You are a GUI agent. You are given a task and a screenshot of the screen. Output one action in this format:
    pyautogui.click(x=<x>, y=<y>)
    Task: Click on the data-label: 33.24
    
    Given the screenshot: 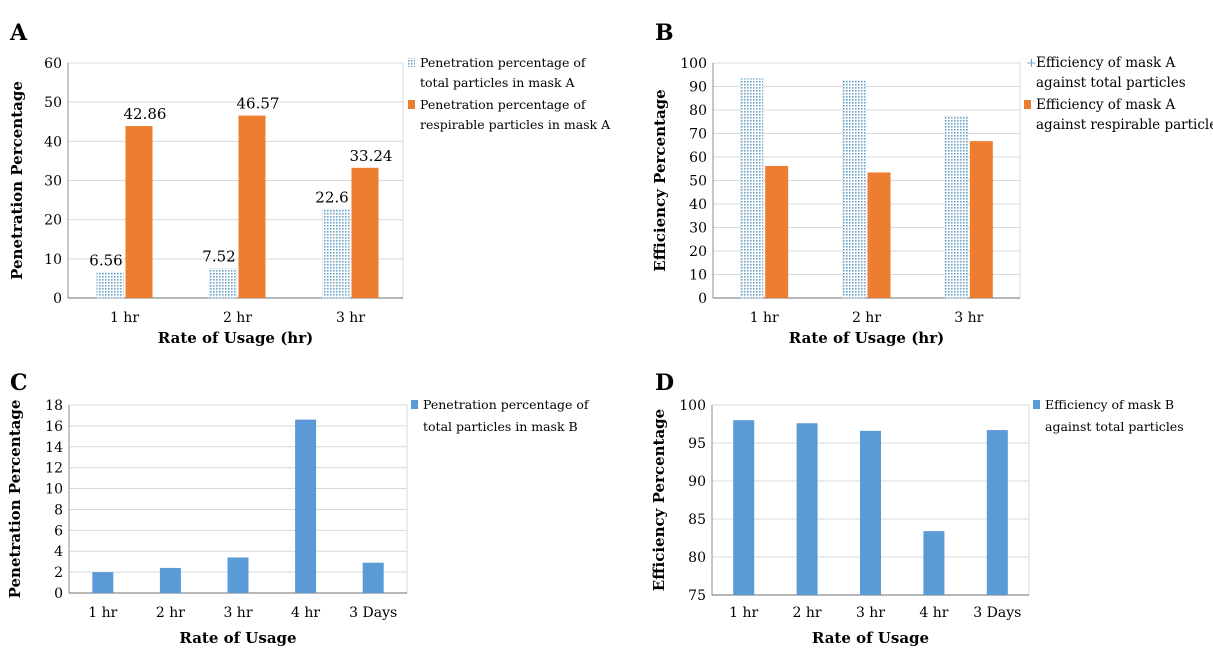 What is the action you would take?
    pyautogui.click(x=371, y=156)
    